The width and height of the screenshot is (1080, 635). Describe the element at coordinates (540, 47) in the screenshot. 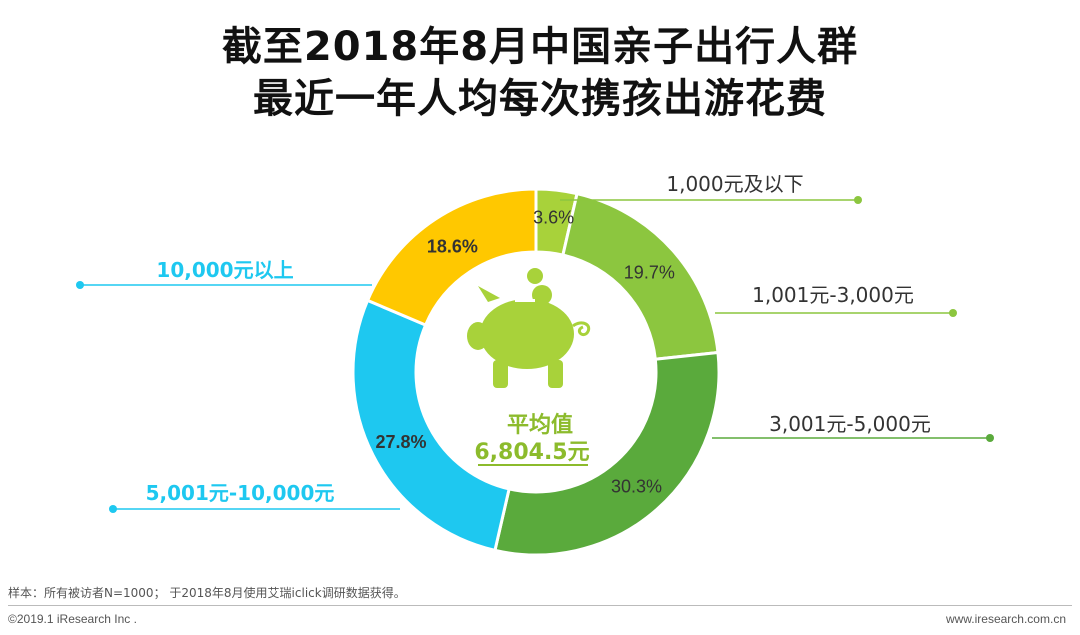

I see `chart-title-line1: 截至2018年8月中国亲子出行人群` at that location.